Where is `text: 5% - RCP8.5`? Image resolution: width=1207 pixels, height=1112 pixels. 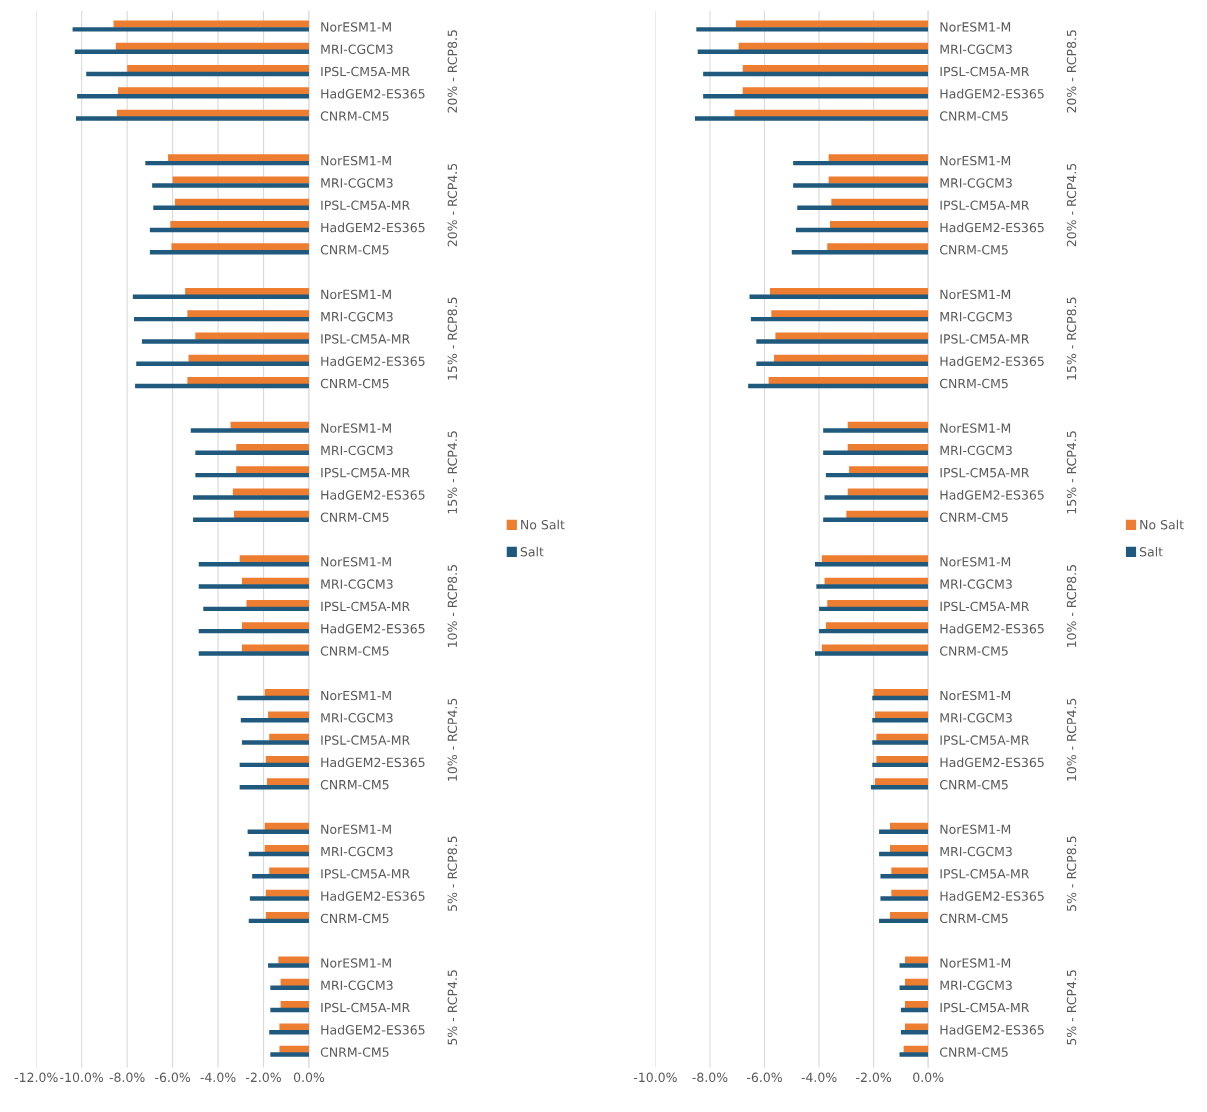
text: 5% - RCP8.5 is located at coordinates (1071, 873).